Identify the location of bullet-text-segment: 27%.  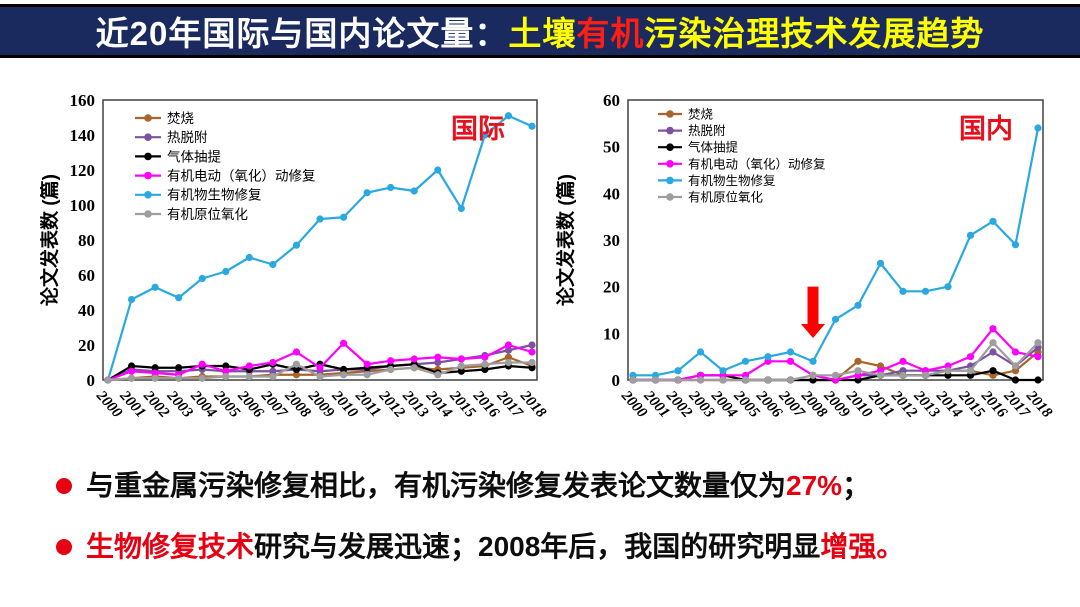
(814, 485).